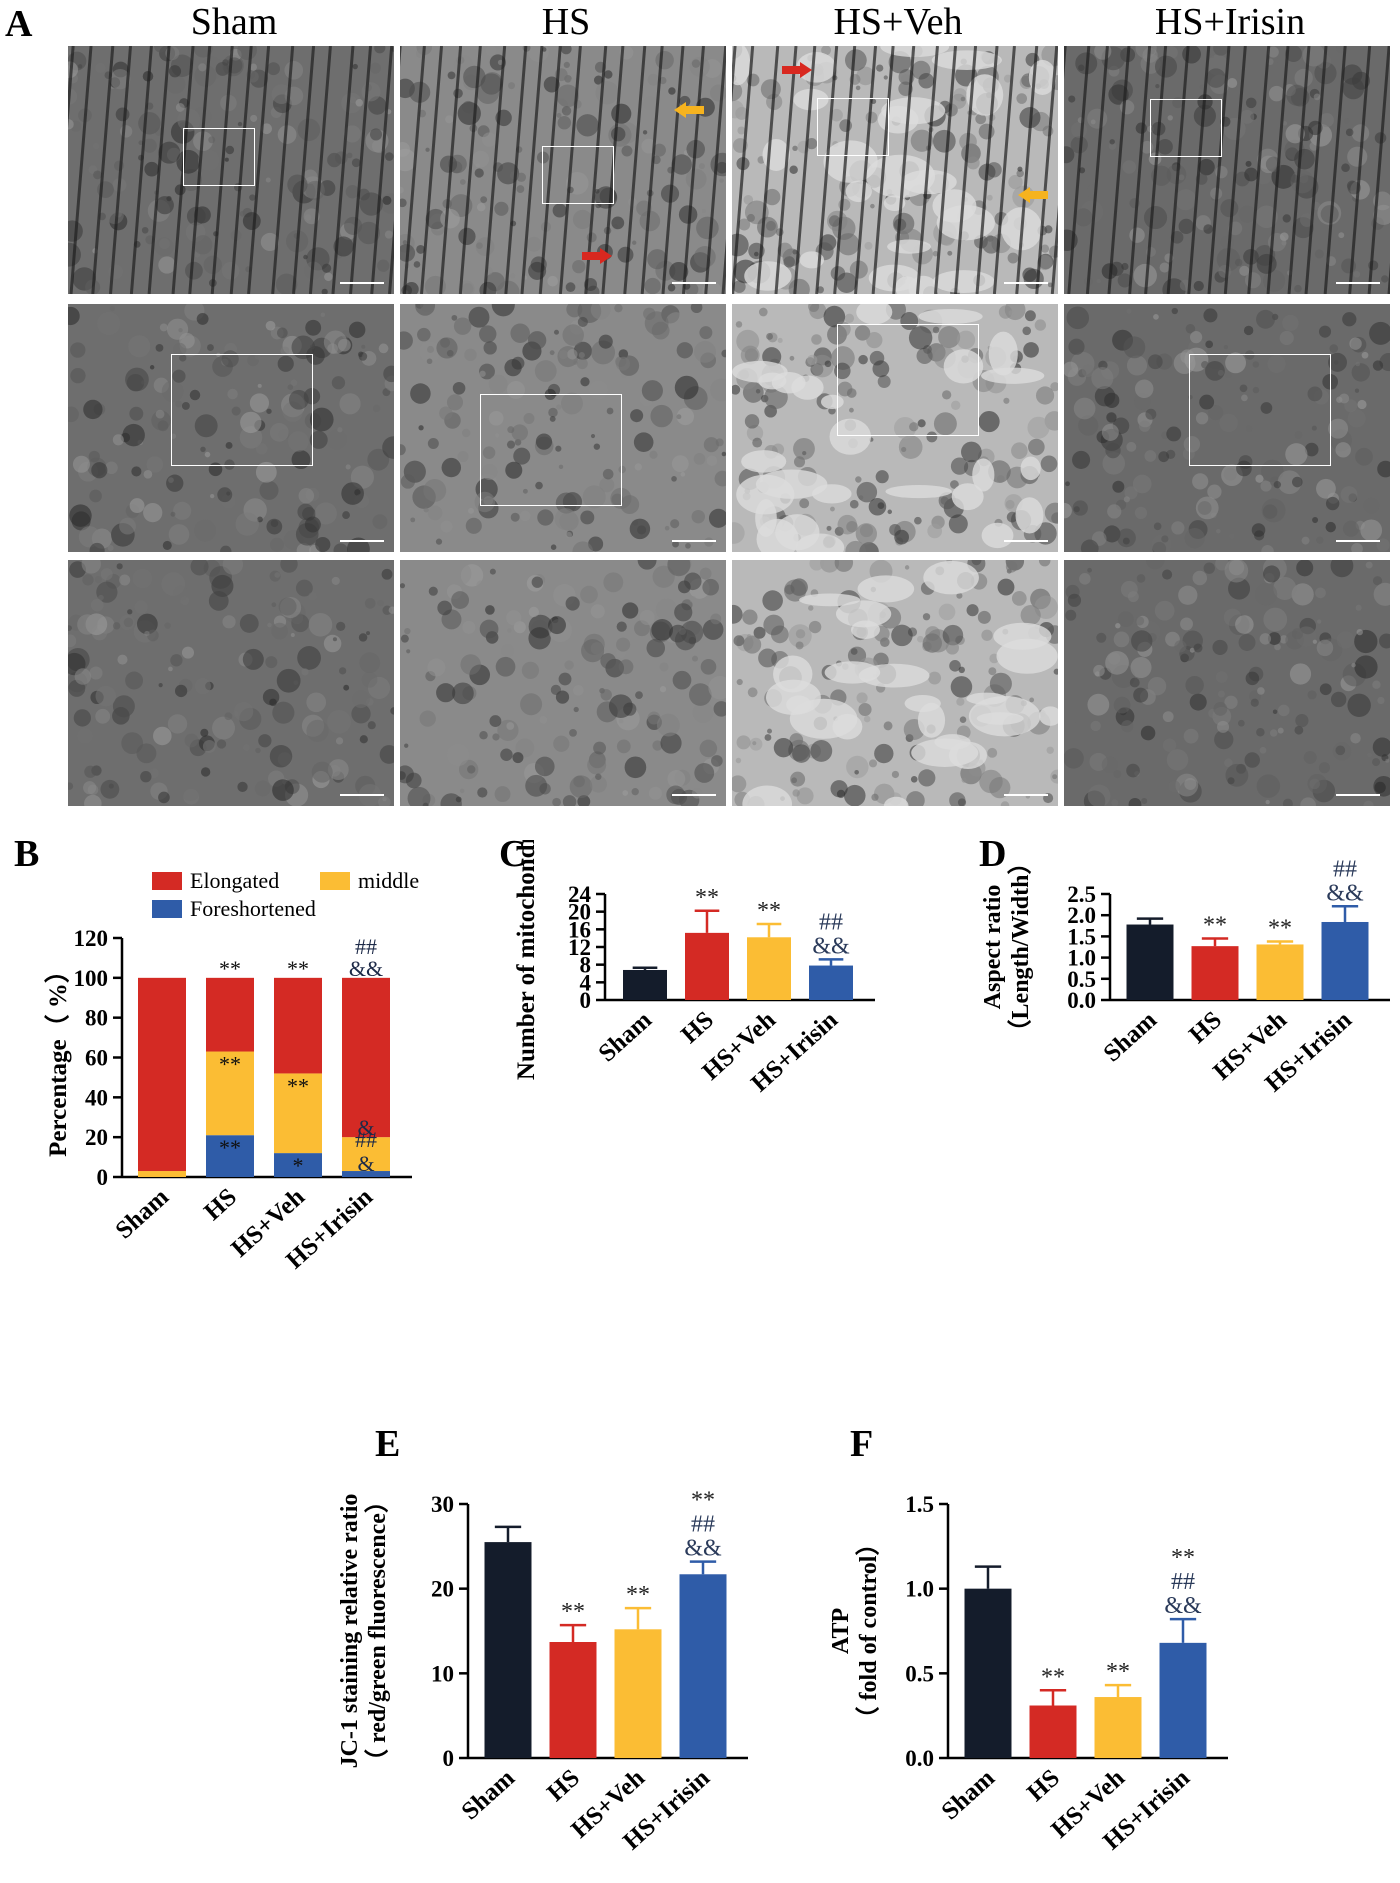  Describe the element at coordinates (298, 1165) in the screenshot. I see `significance-mark: *` at that location.